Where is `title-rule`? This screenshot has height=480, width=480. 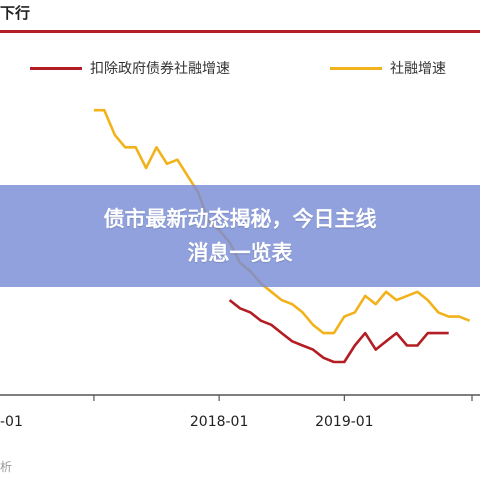 title-rule is located at coordinates (240, 31).